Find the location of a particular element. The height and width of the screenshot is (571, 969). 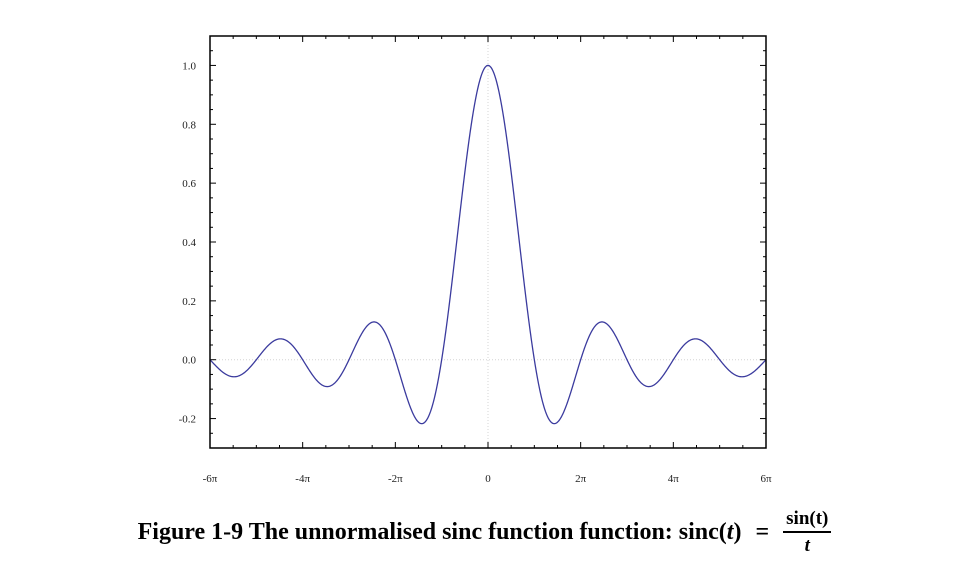

x-tick-label: 0 is located at coordinates (488, 479).